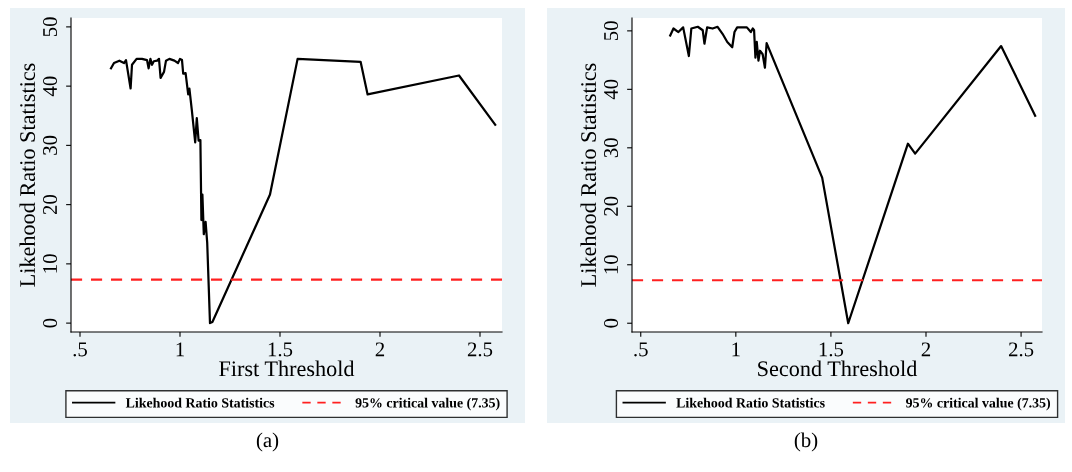  What do you see at coordinates (267, 442) in the screenshot?
I see `text: (a)` at bounding box center [267, 442].